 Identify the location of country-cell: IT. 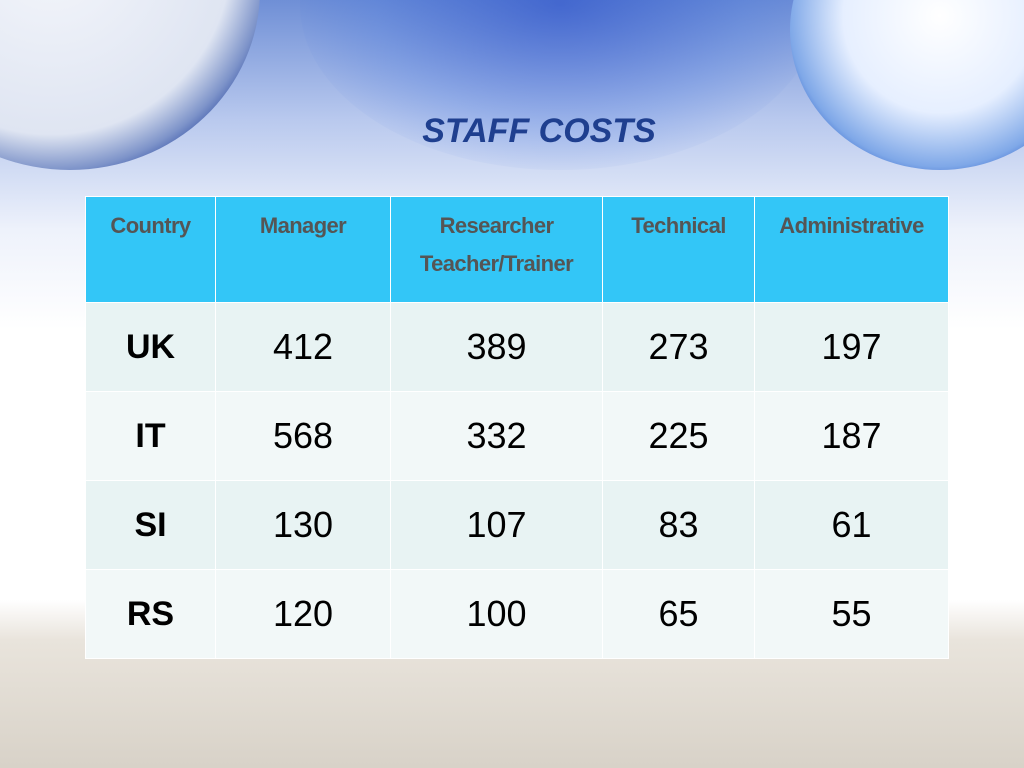
(150, 436).